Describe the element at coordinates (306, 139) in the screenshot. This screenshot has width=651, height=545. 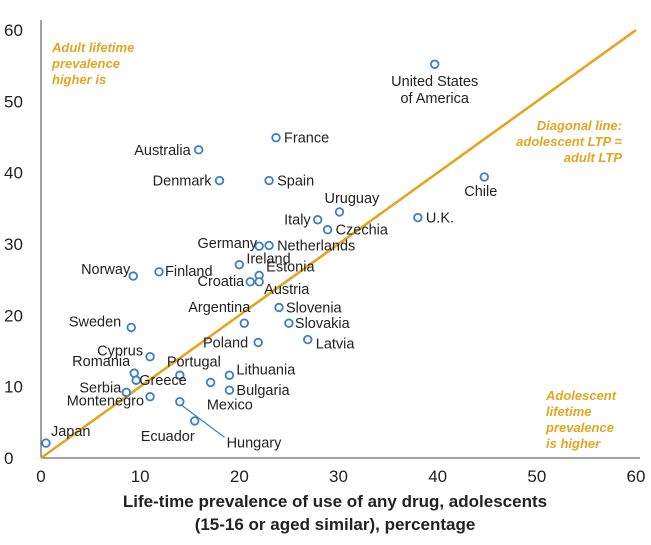
I see `label-france: France` at that location.